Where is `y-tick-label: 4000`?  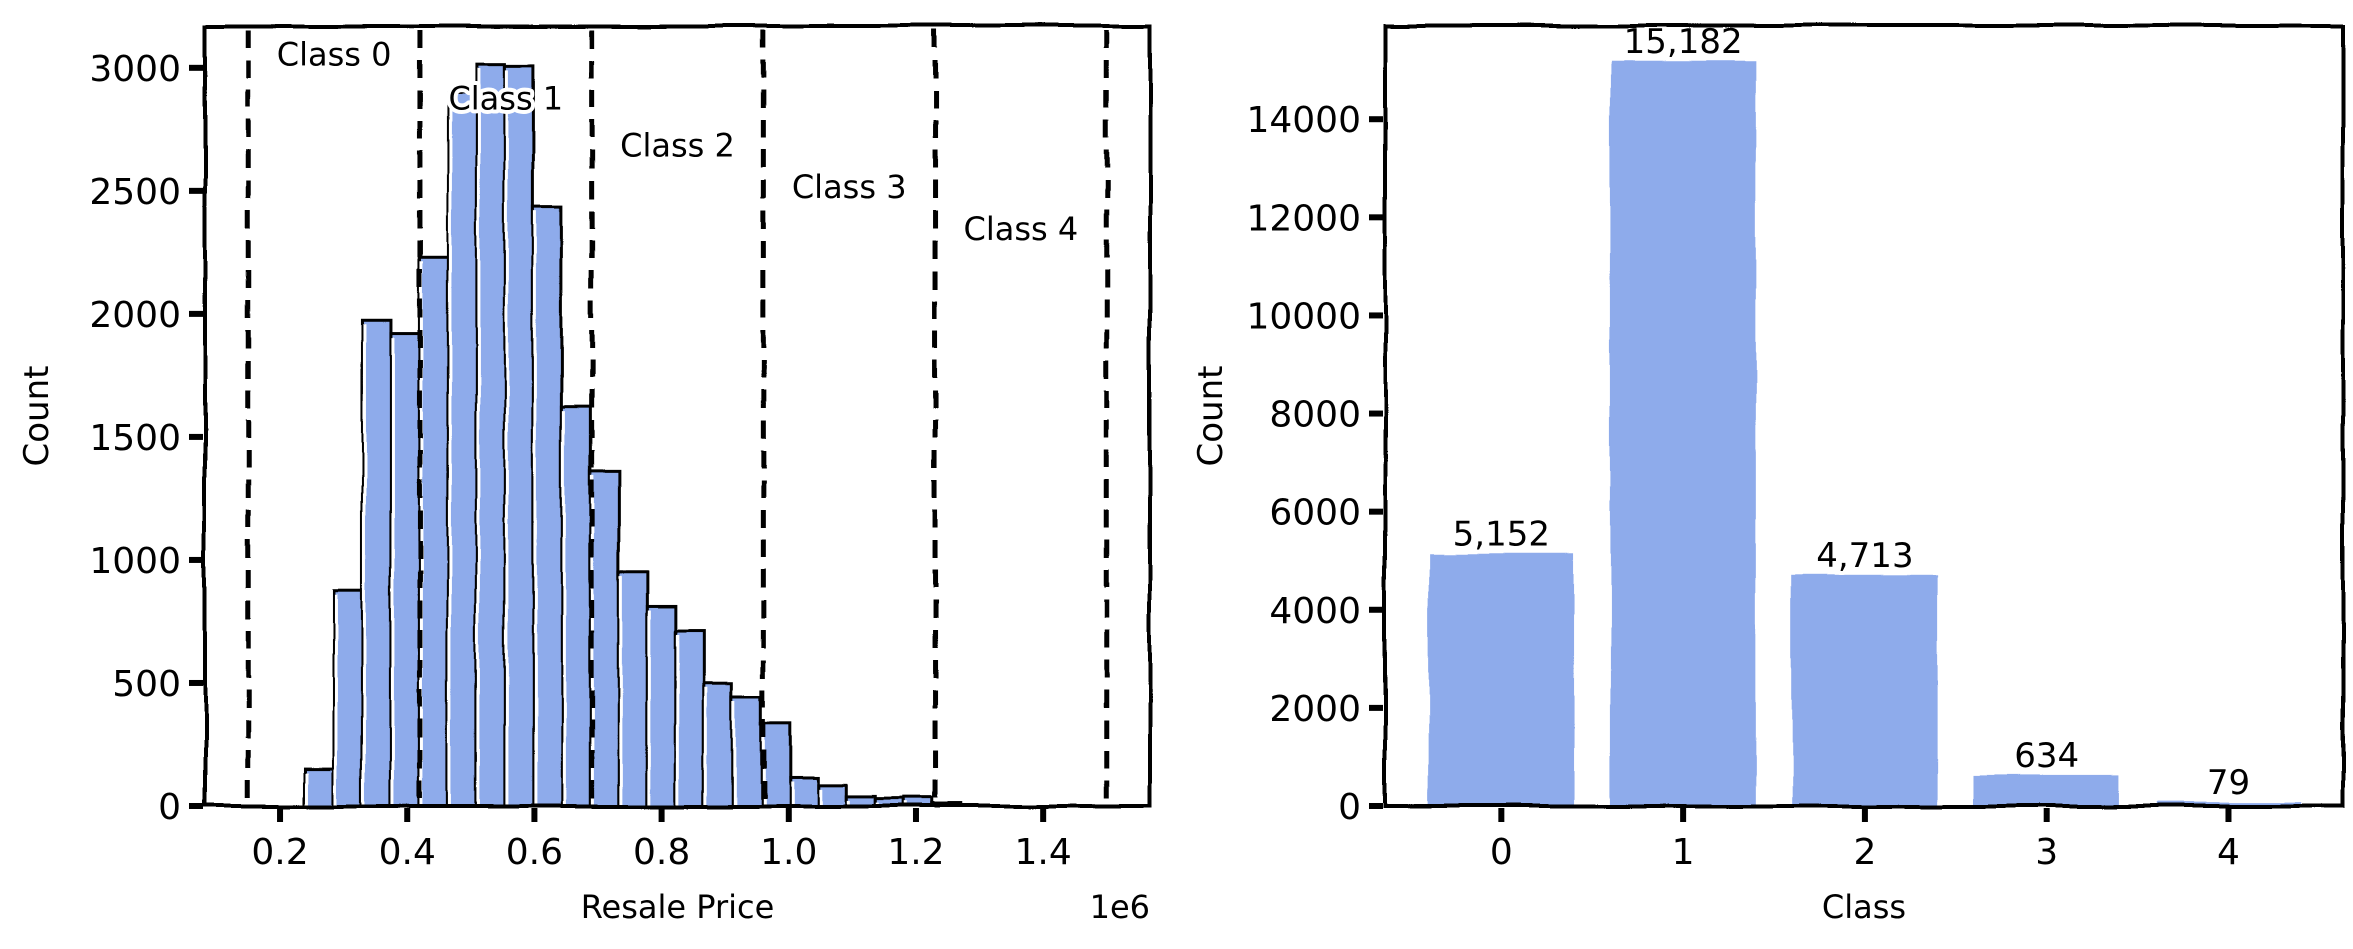 y-tick-label: 4000 is located at coordinates (1315, 611).